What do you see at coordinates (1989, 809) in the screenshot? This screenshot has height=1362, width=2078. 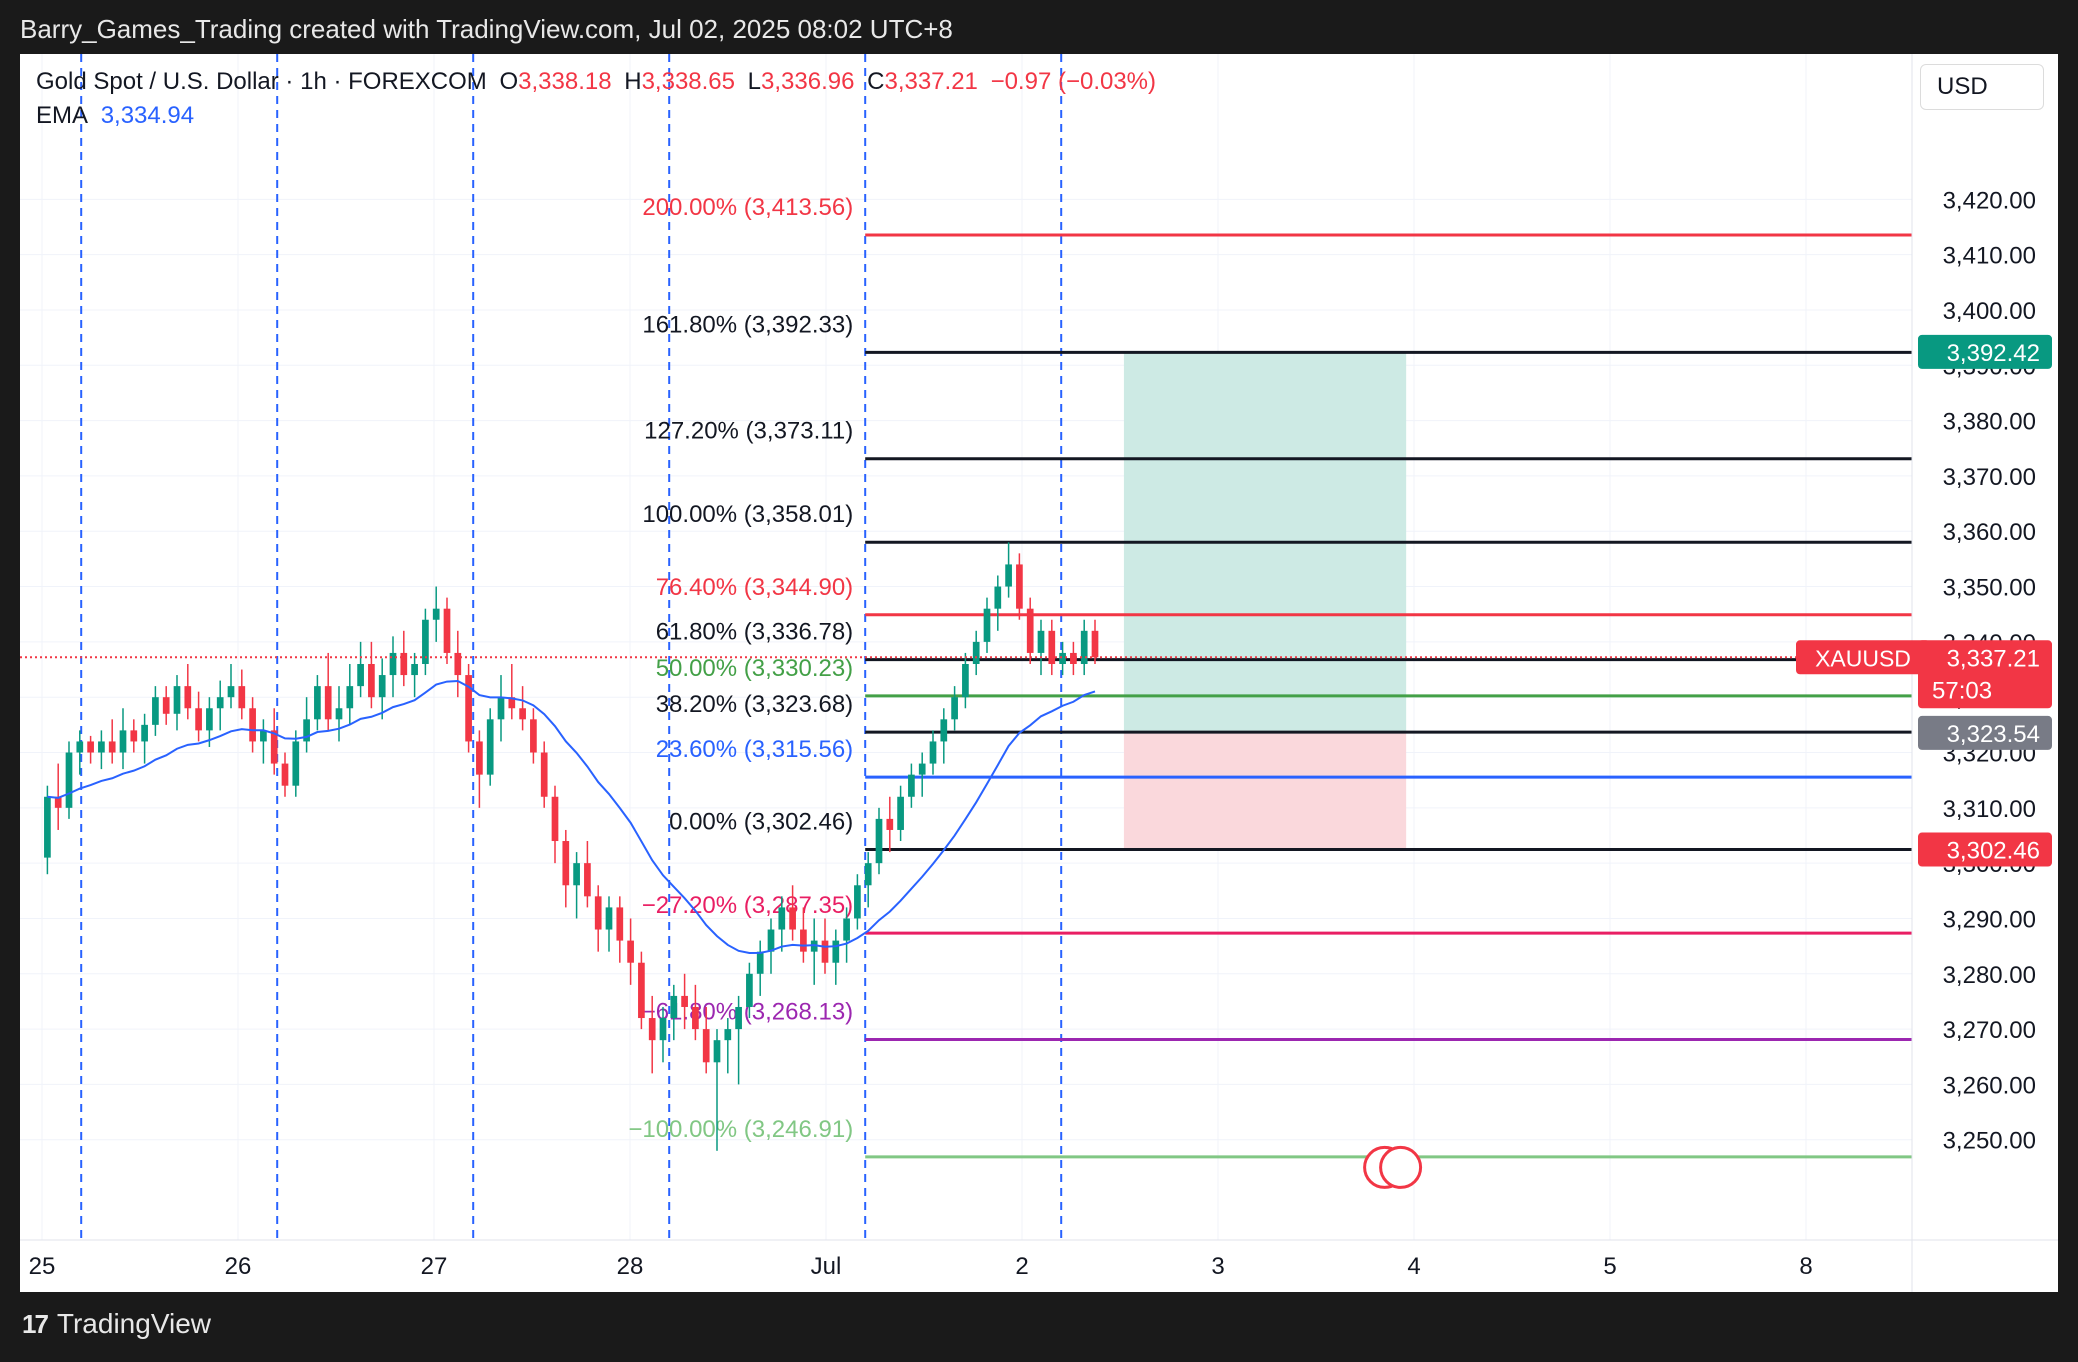 I see `price-tick-label: 3,310.00` at bounding box center [1989, 809].